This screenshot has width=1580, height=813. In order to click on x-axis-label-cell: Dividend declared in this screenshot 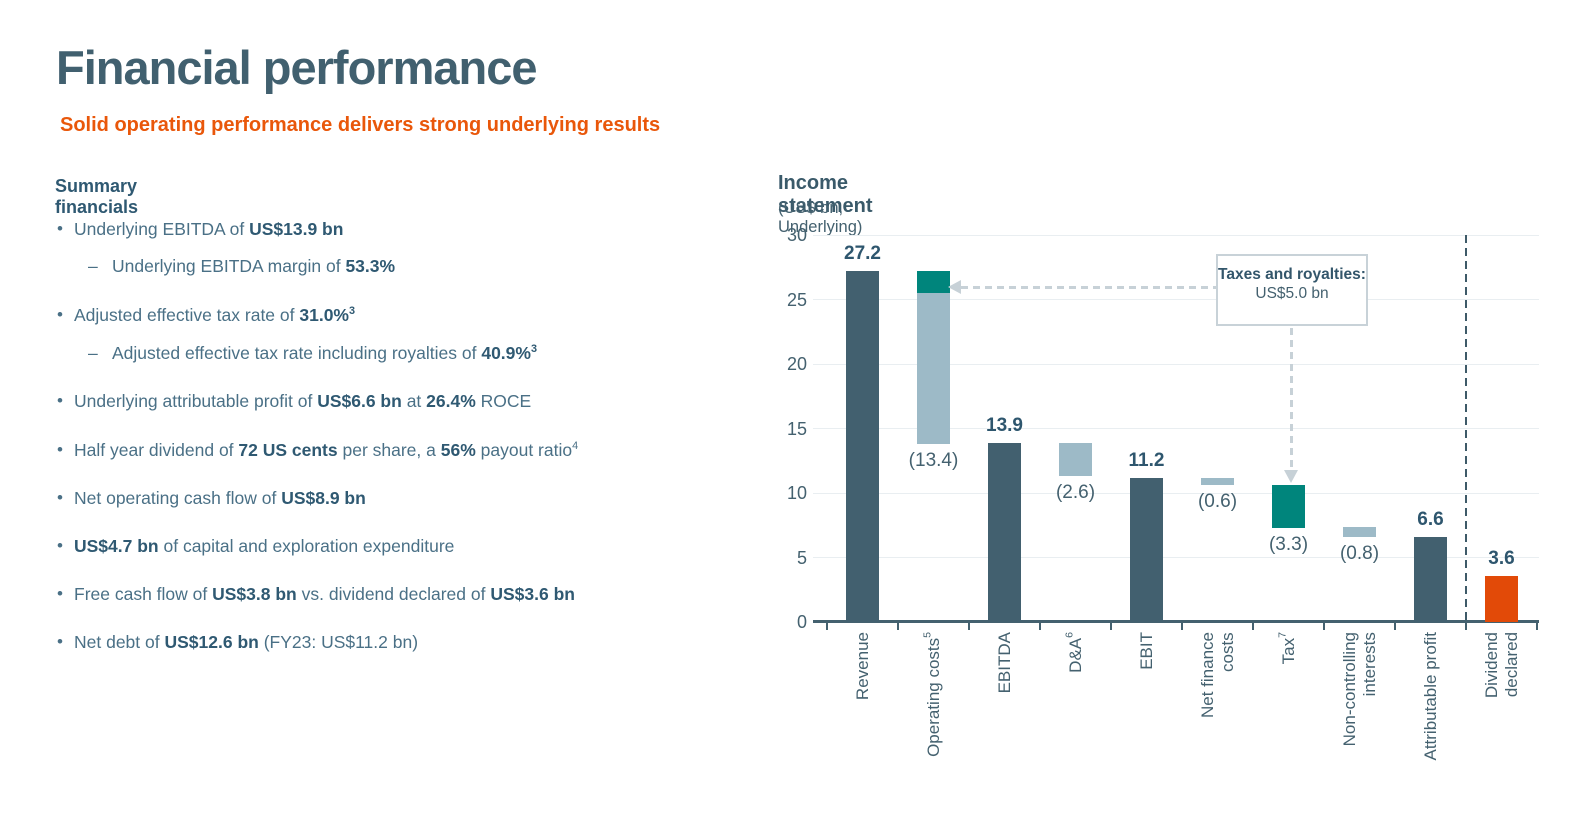, I will do `click(1501, 722)`.